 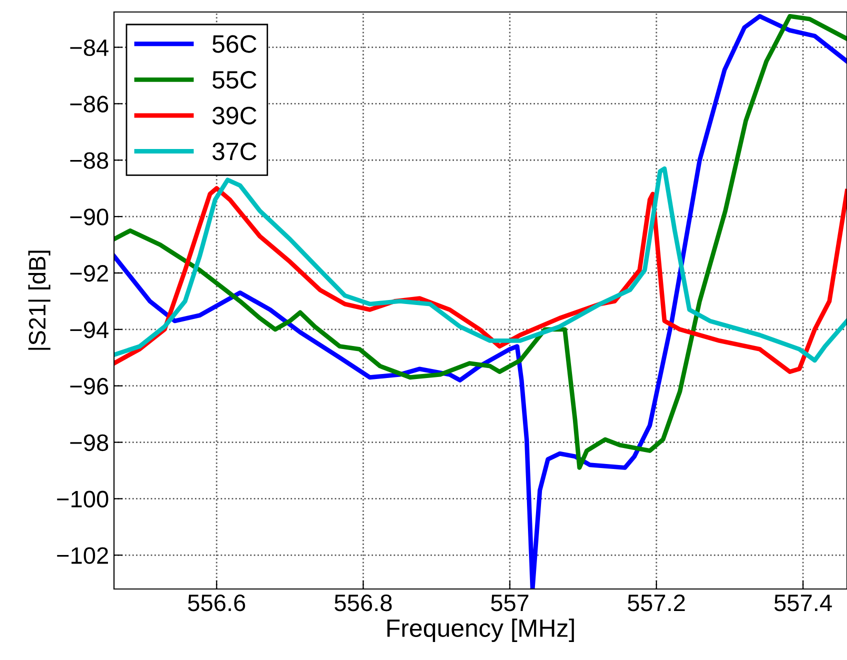 I want to click on x-tick-label: 556.8, so click(x=363, y=603).